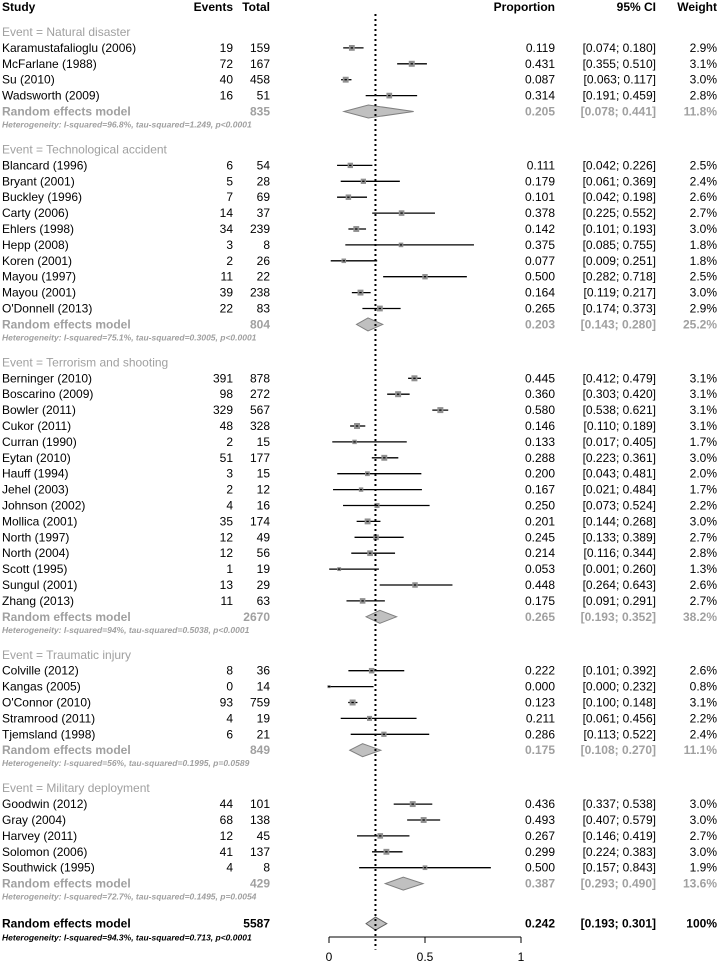  What do you see at coordinates (703, 474) in the screenshot?
I see `study-weight: 2.0%` at bounding box center [703, 474].